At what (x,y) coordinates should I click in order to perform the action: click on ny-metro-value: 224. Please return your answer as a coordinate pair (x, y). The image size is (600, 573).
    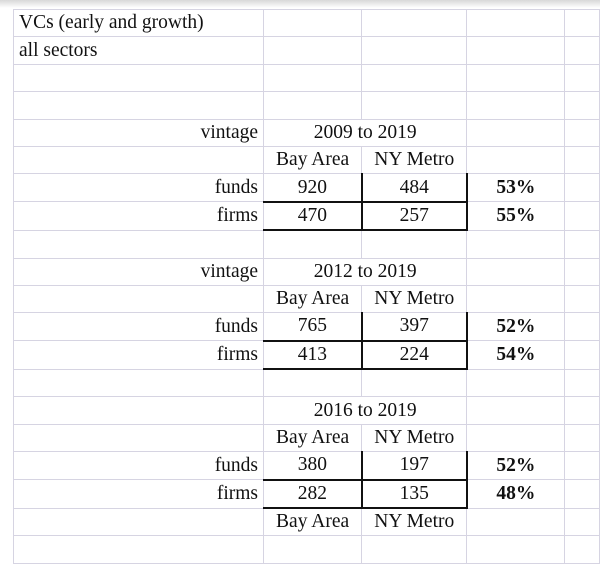
    Looking at the image, I should click on (414, 355).